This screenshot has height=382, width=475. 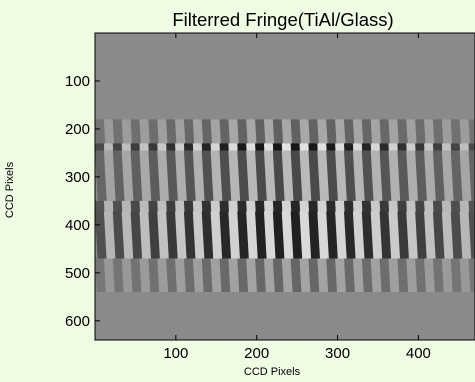 I want to click on x-axis-label: CCD Pixels, so click(x=272, y=372).